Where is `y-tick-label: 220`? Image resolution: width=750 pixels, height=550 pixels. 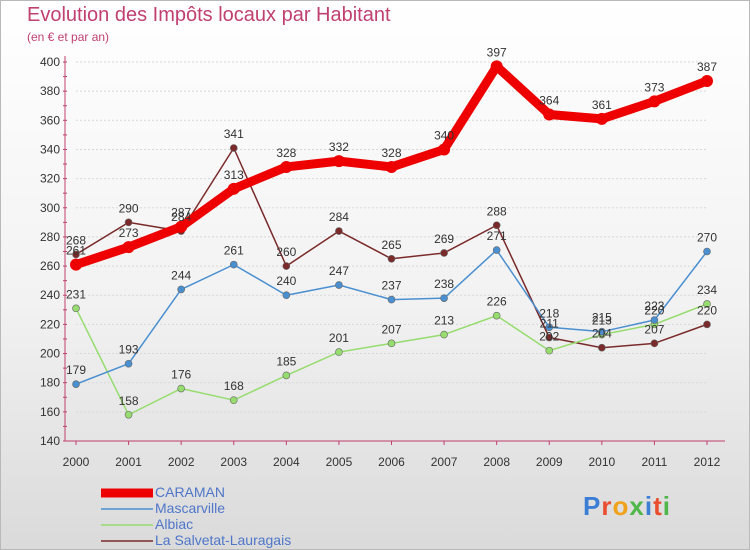
y-tick-label: 220 is located at coordinates (50, 324).